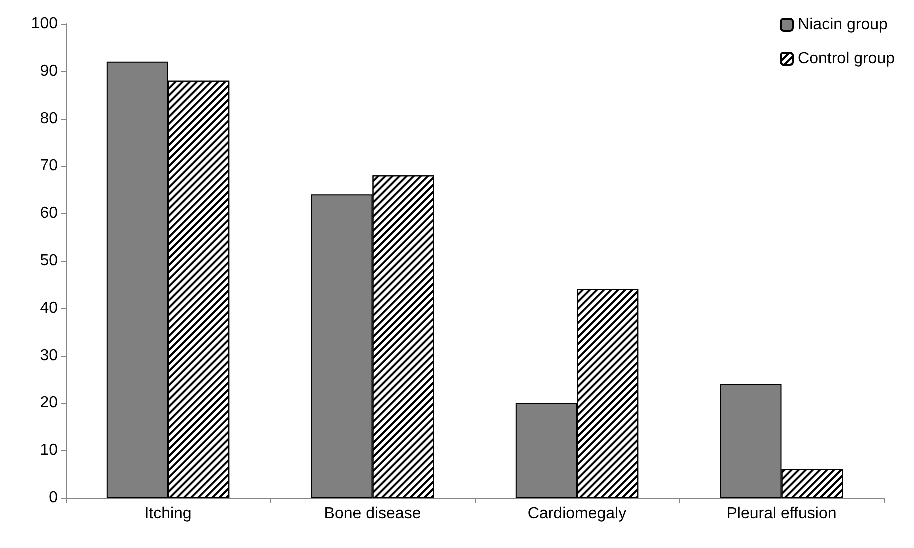  Describe the element at coordinates (49, 213) in the screenshot. I see `y-tick-label: 60` at that location.